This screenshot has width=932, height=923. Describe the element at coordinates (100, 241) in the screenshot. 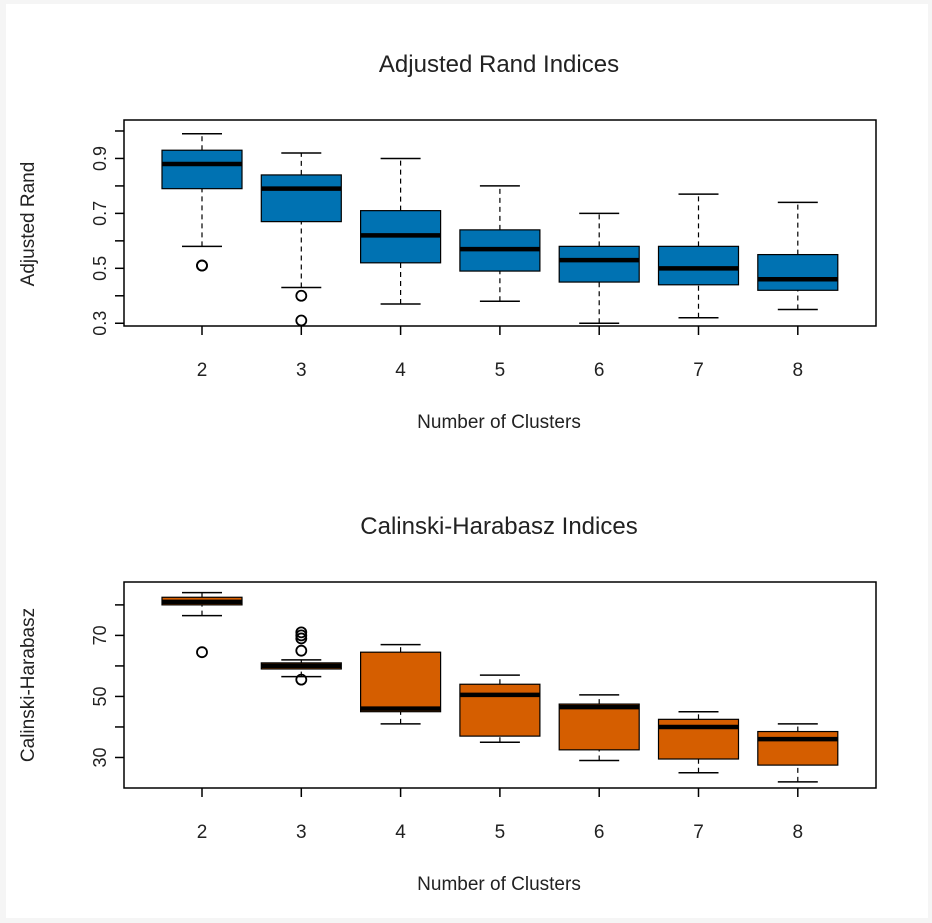

I see `y-tick-labels: 0.3 0.5 0.7 0.9` at that location.